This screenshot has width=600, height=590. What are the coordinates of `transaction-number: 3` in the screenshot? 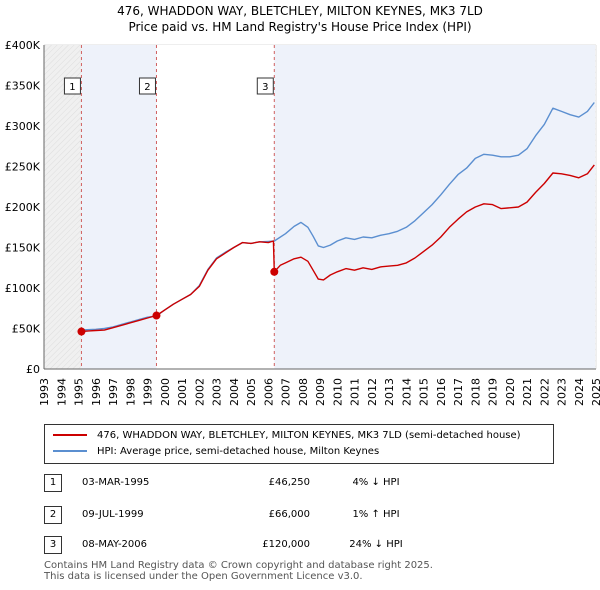 It's located at (53, 545).